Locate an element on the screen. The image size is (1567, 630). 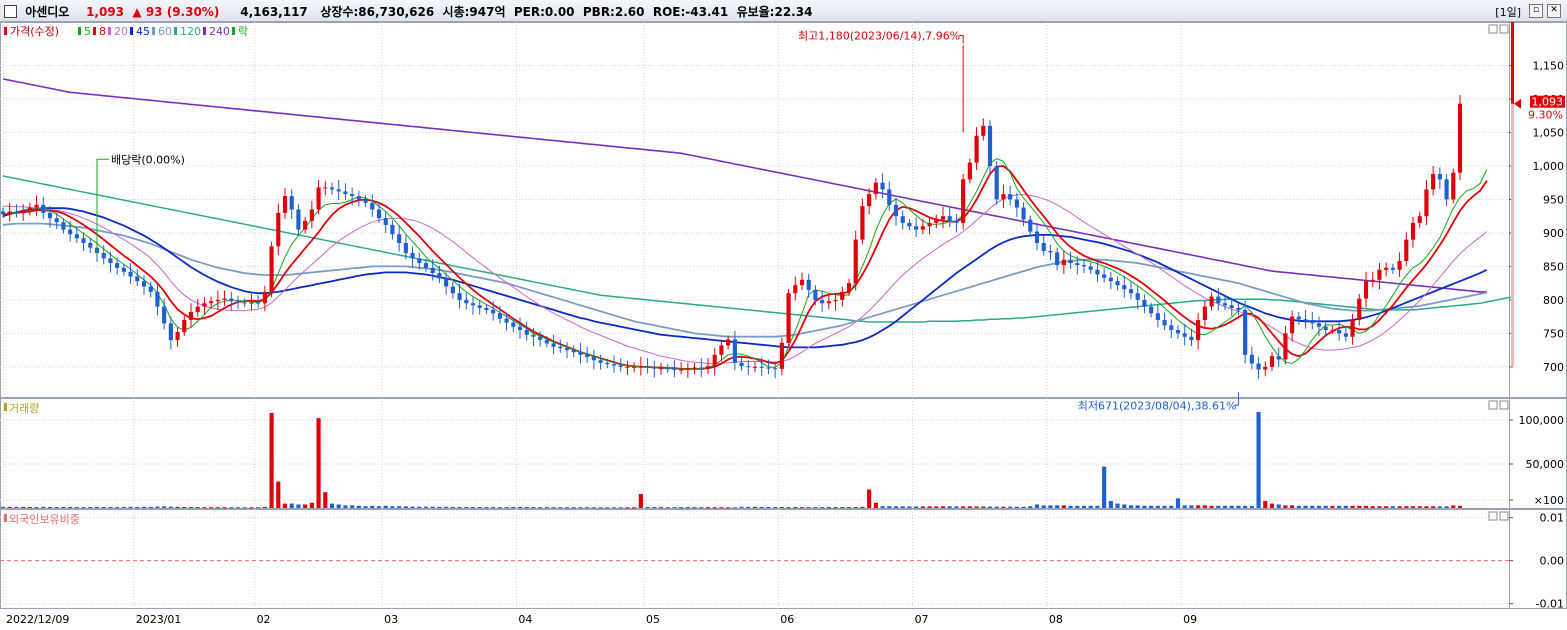
up-arrow-icon: ▲ is located at coordinates (137, 12).